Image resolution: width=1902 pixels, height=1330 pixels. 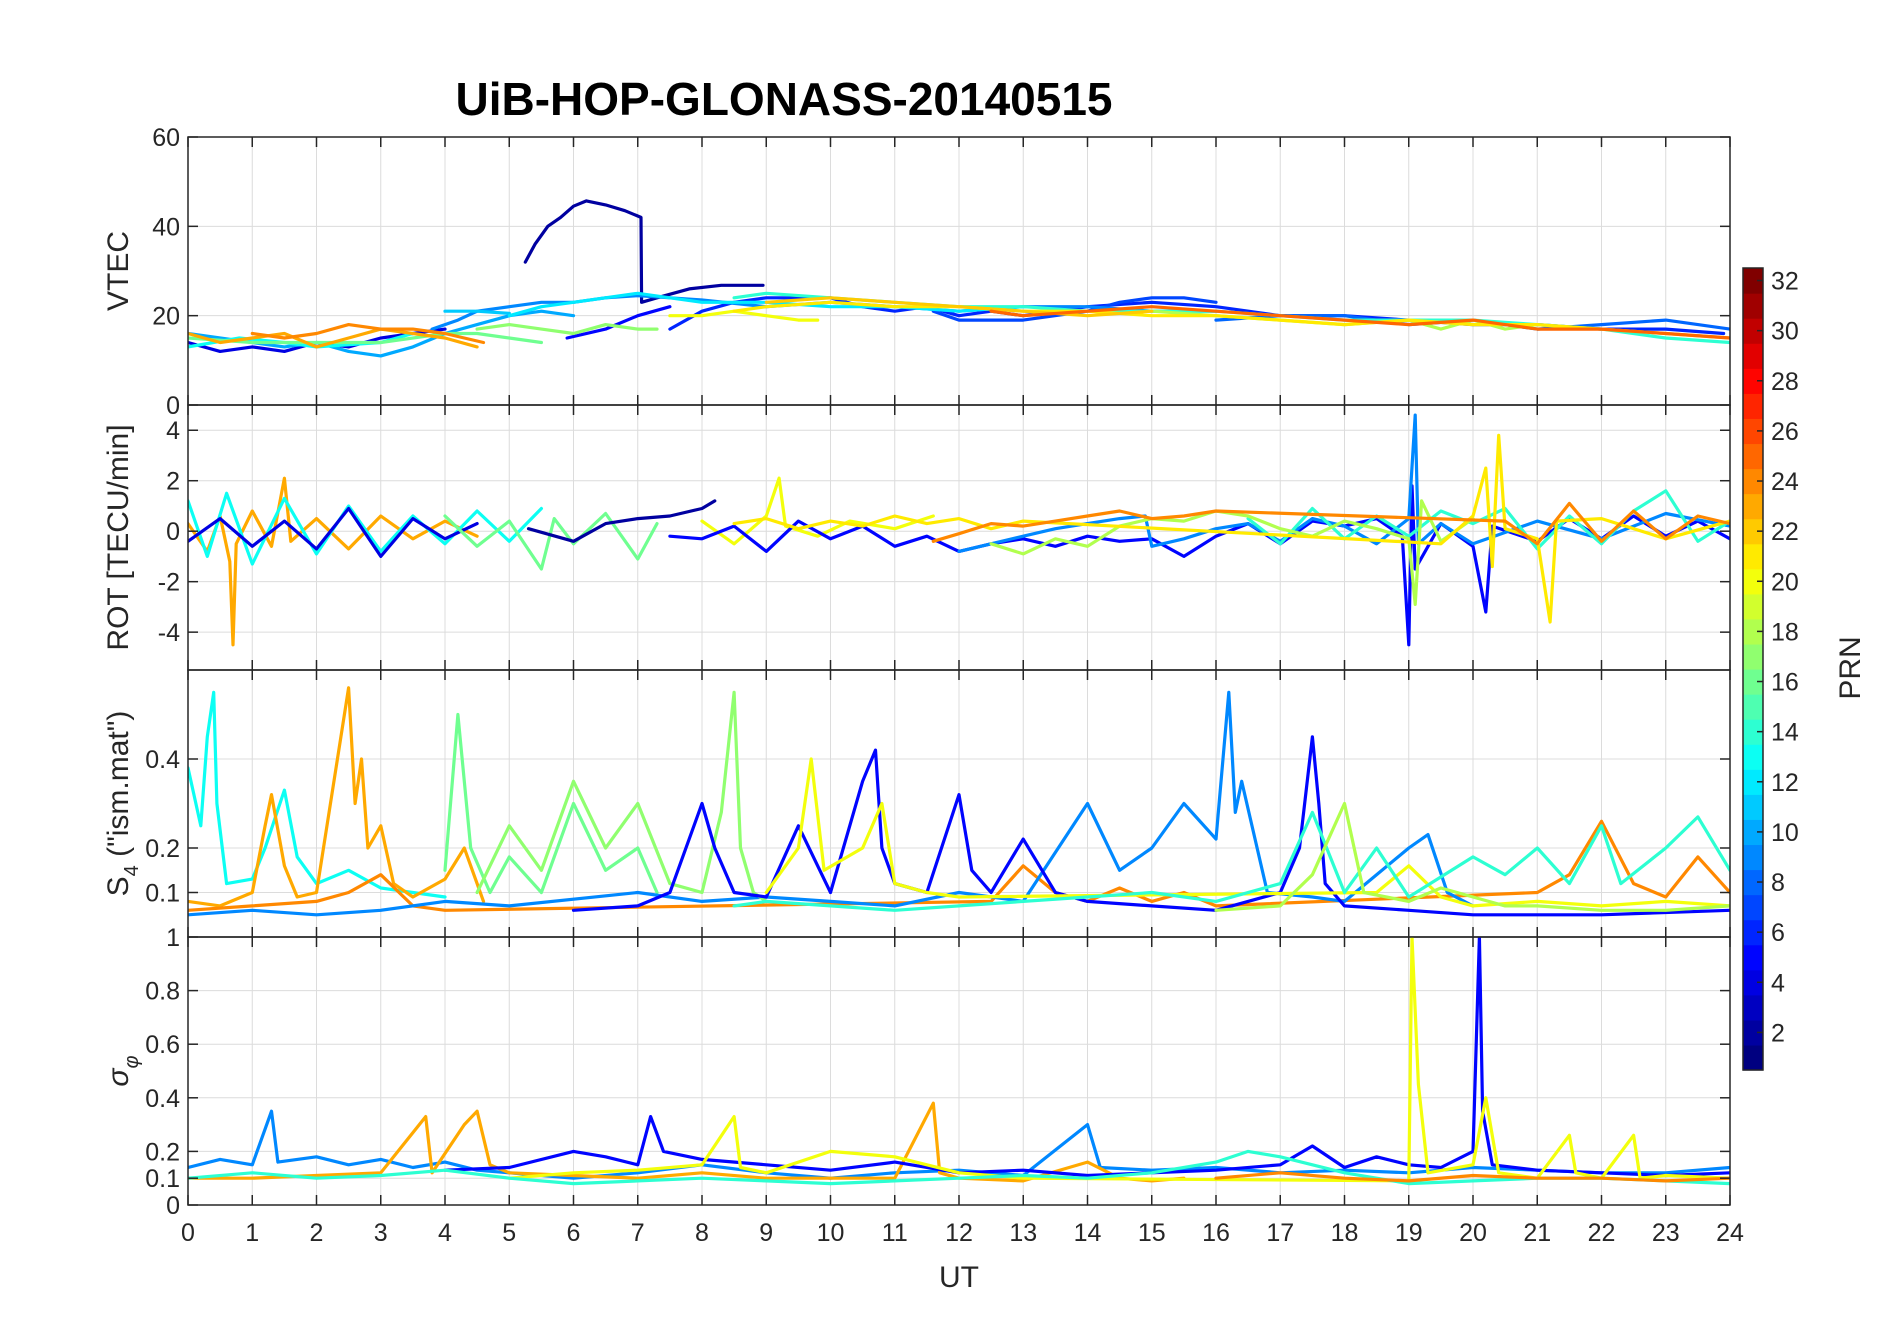 What do you see at coordinates (173, 532) in the screenshot?
I see `y-tick-label: 0` at bounding box center [173, 532].